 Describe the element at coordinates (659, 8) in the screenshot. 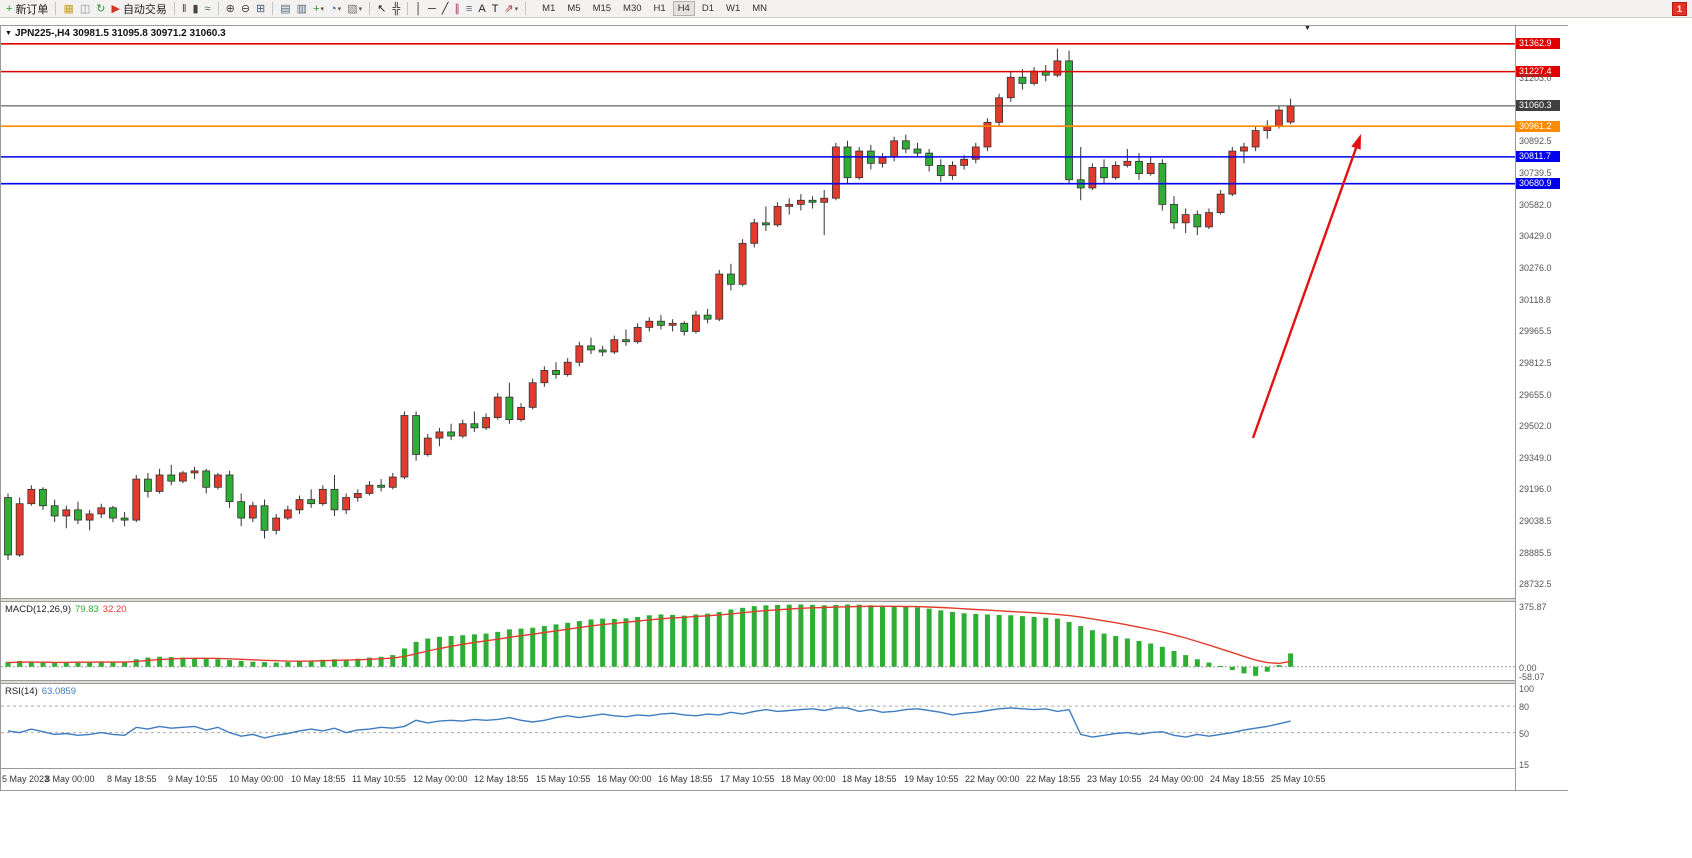

I see `timeframe-h1: H1` at that location.